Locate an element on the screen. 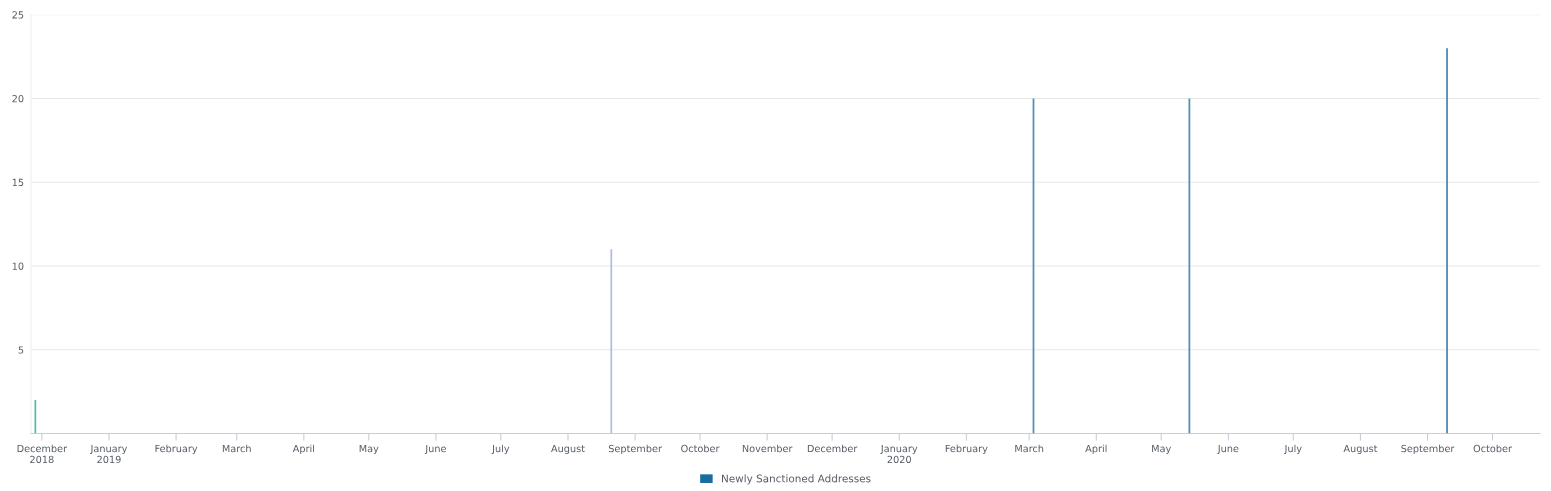 This screenshot has width=1551, height=491. y-tick-label: 15 is located at coordinates (18, 182).